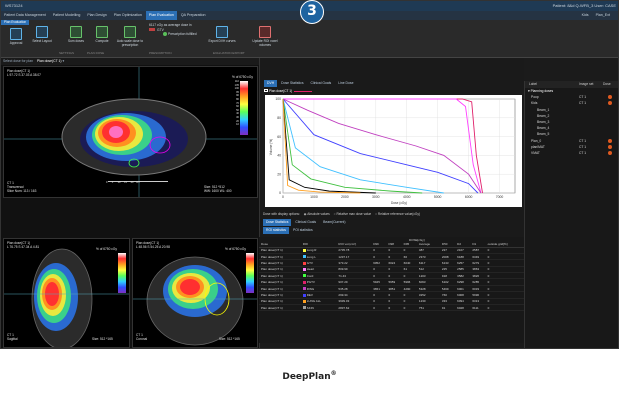  Describe the element at coordinates (504, 244) in the screenshot. I see `column-header: outside grid[%]` at that location.